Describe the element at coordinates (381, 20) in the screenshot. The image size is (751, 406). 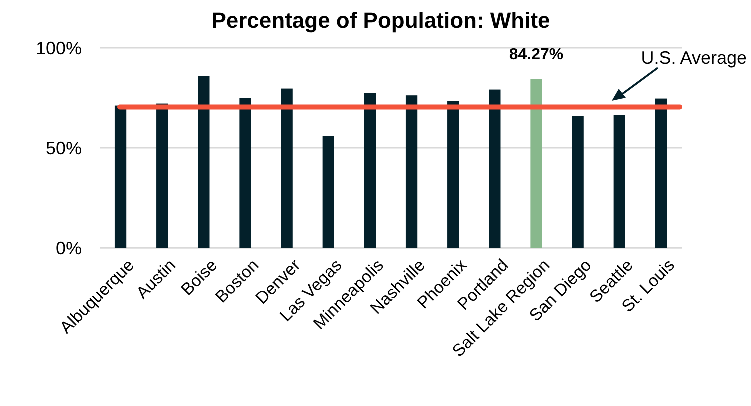
I see `chart-title: Percentage of Population: White` at that location.